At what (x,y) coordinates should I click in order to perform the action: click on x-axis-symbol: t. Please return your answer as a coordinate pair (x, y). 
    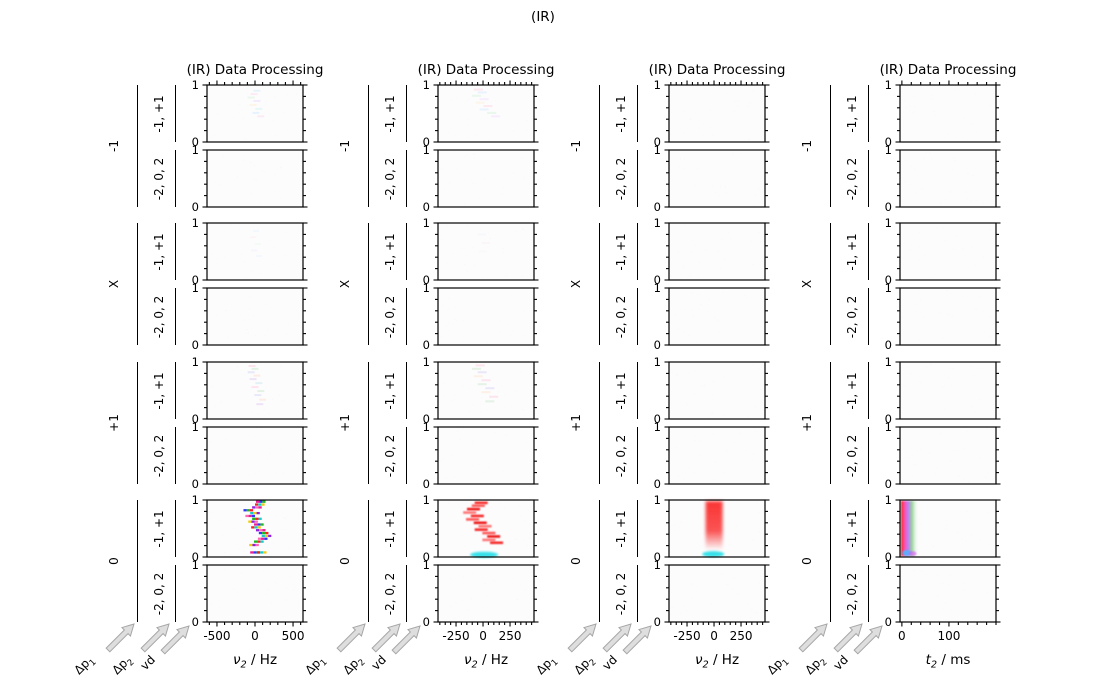
    Looking at the image, I should click on (928, 660).